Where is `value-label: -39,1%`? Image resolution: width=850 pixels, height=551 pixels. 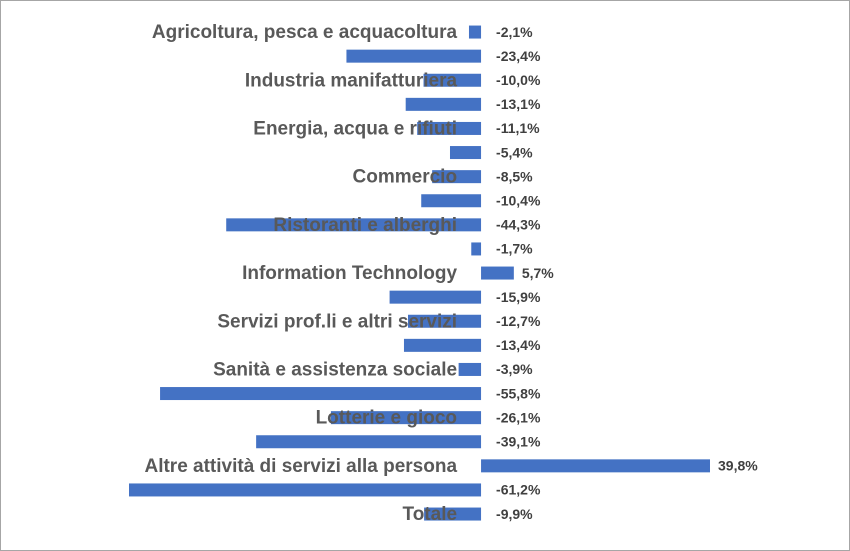 value-label: -39,1% is located at coordinates (518, 441).